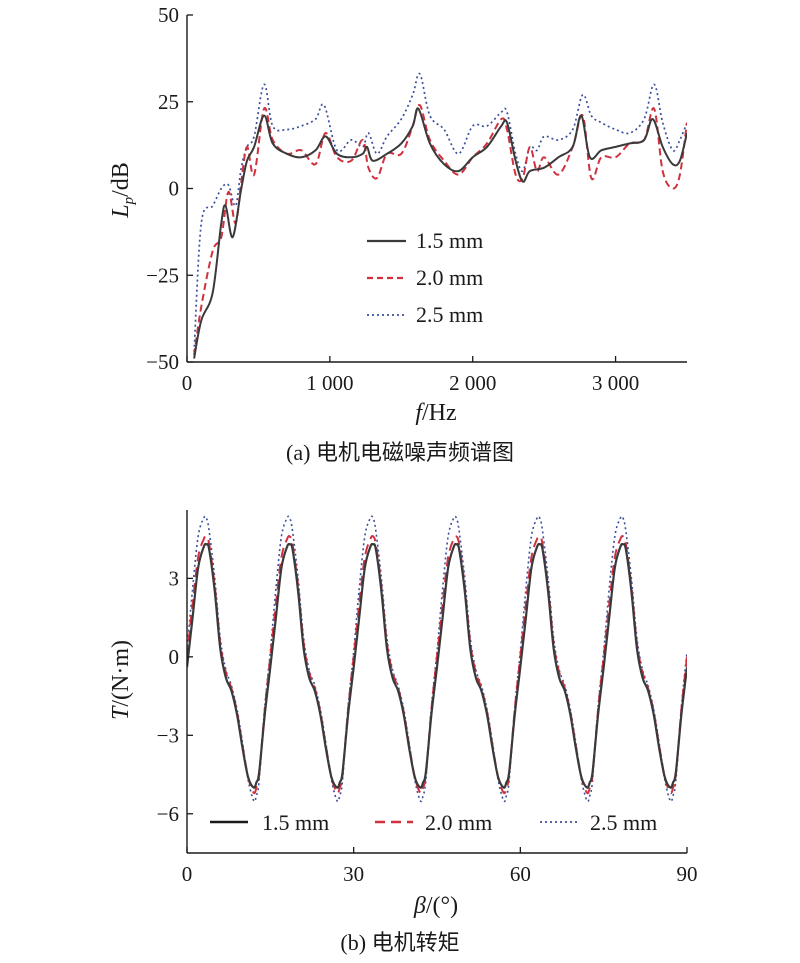  I want to click on chart-caption-a: (a) 电机电磁噪声频谱图, so click(400, 452).